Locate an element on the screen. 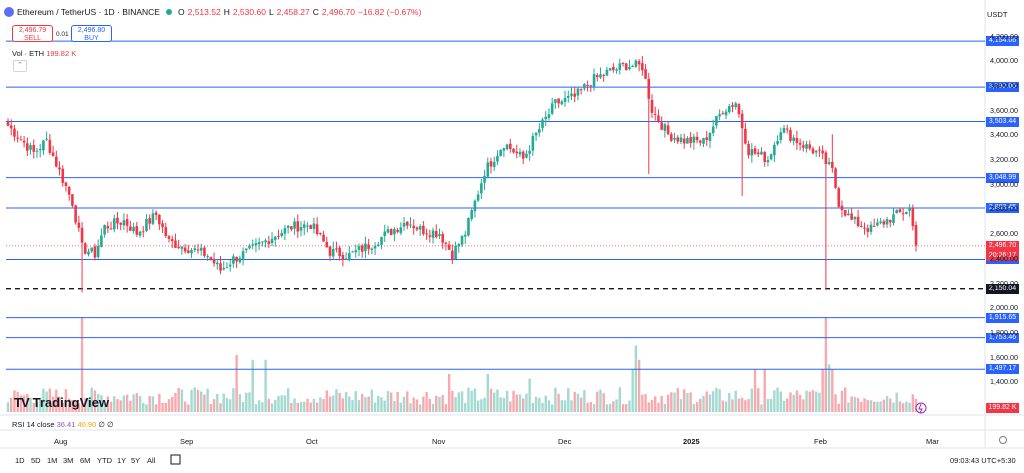 The image size is (1024, 473). rsi-ma-value: 40.90 is located at coordinates (87, 424).